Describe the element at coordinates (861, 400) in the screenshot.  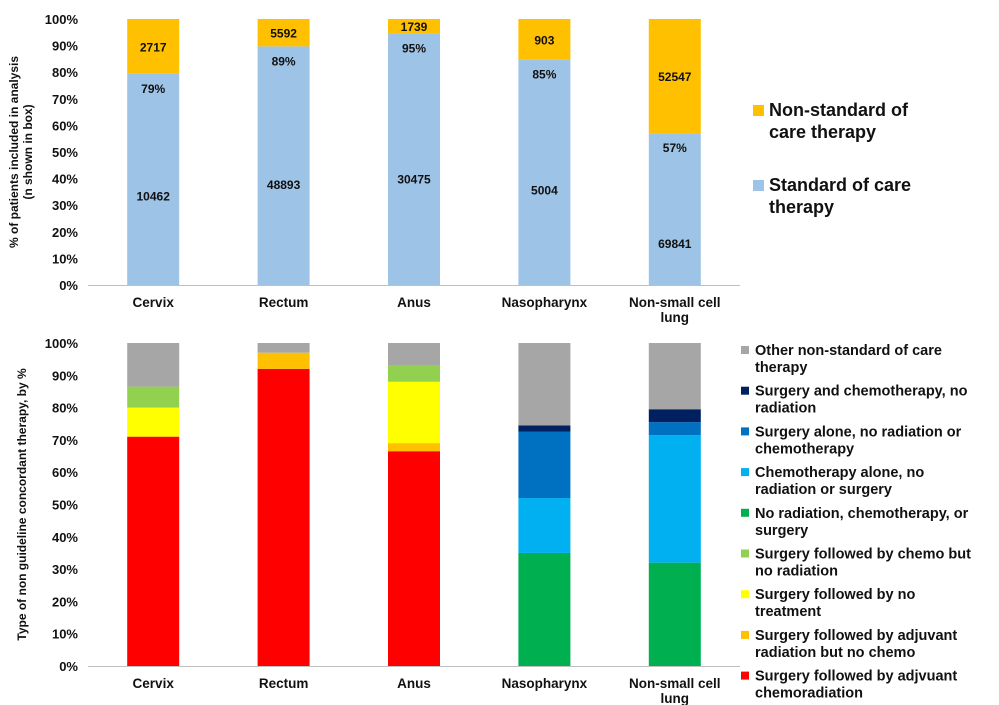
I see `legend-entry: Surgery and chemotherapy, no radiation` at that location.